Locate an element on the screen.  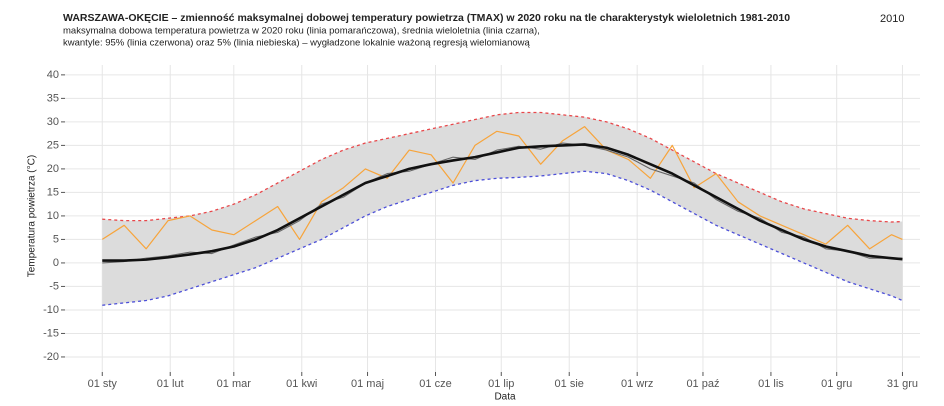
y-tick-label: 15 is located at coordinates (53, 192).